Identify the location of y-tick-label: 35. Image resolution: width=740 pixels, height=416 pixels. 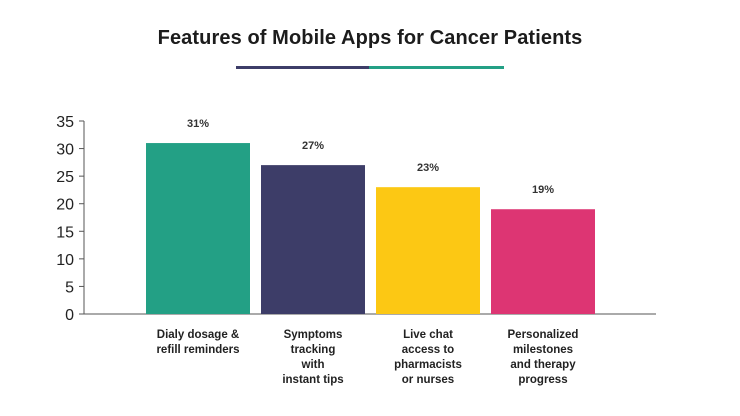
(65, 122).